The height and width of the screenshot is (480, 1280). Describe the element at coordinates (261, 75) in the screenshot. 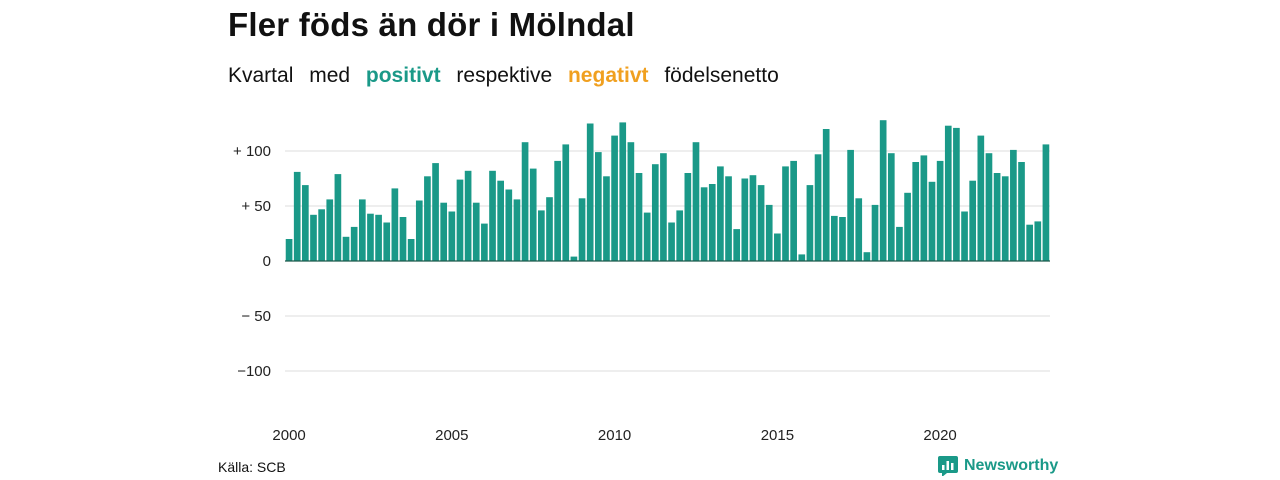

I see `subtitle-word-kvartal: Kvartal` at that location.